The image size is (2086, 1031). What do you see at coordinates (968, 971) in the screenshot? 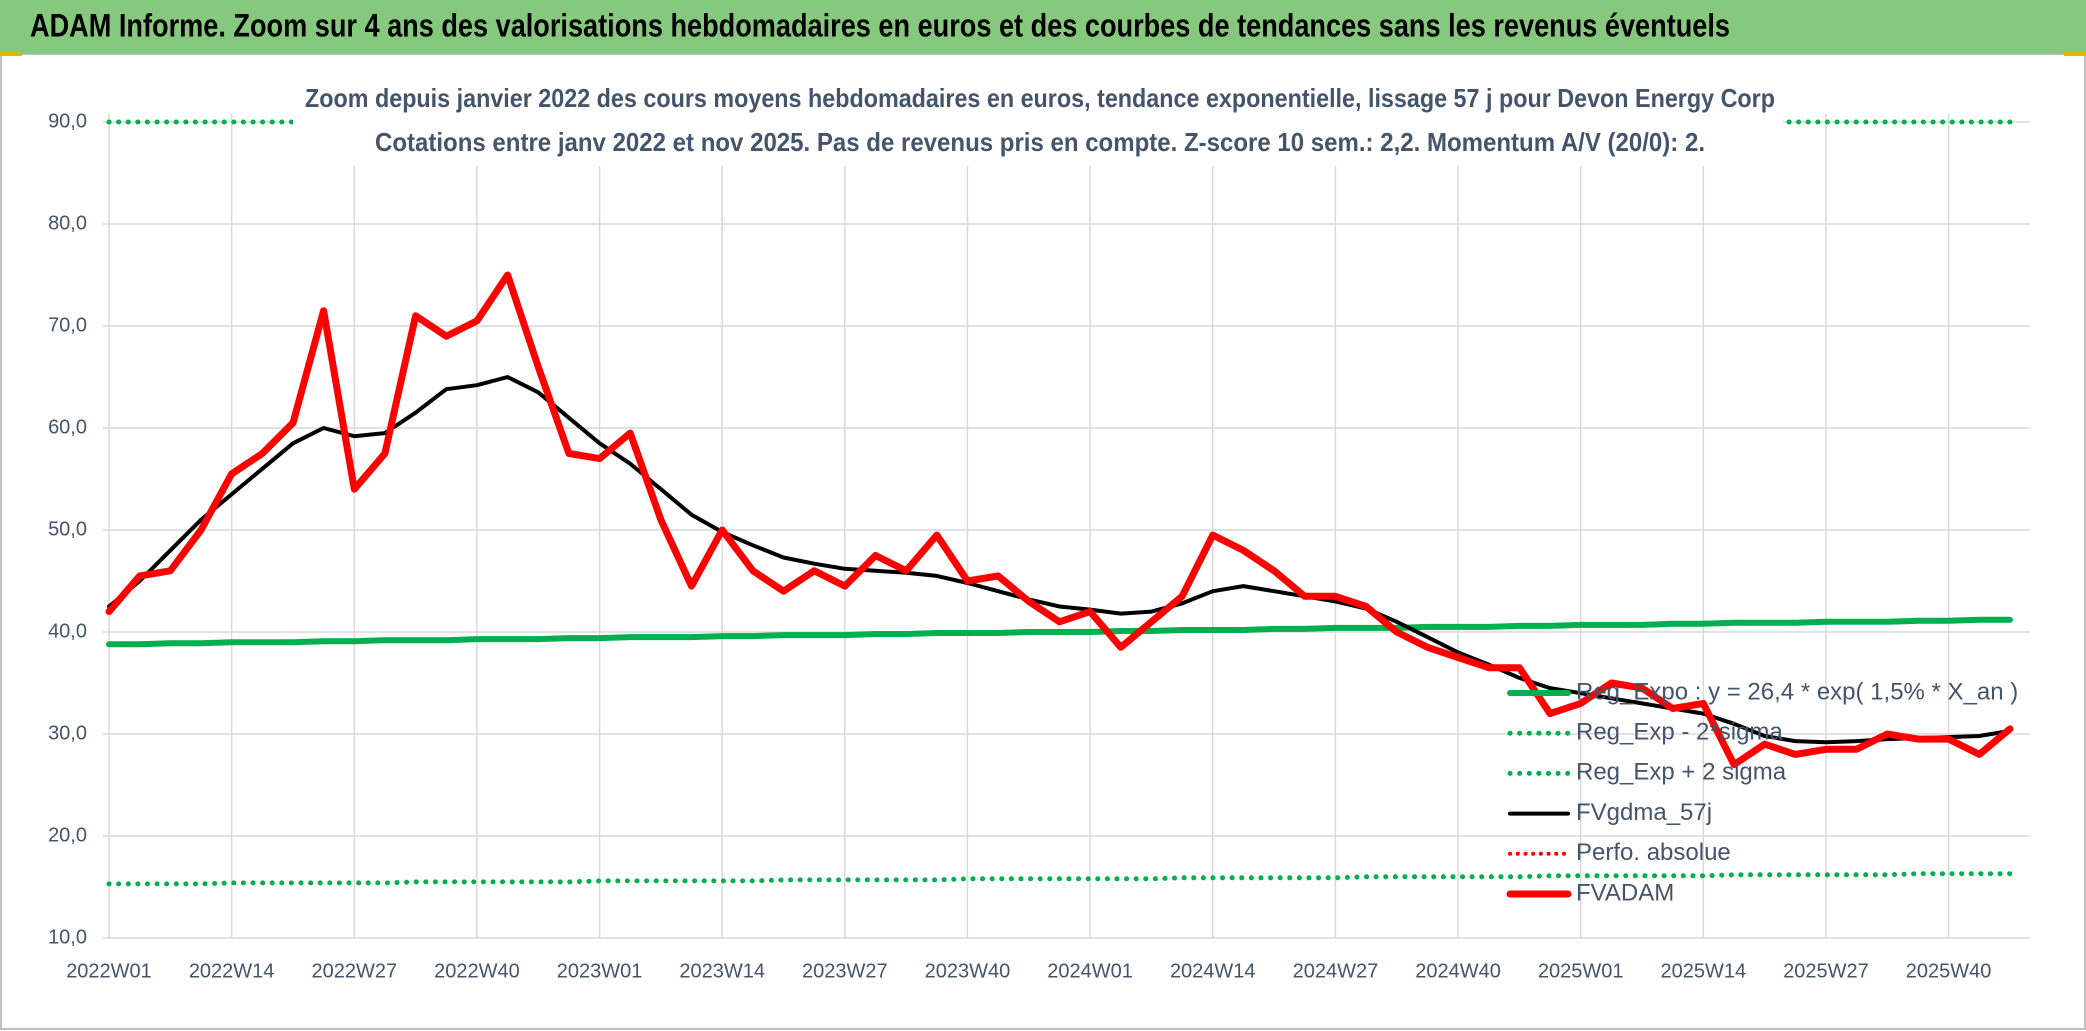
I see `x-tick-label: 2023W40` at bounding box center [968, 971].